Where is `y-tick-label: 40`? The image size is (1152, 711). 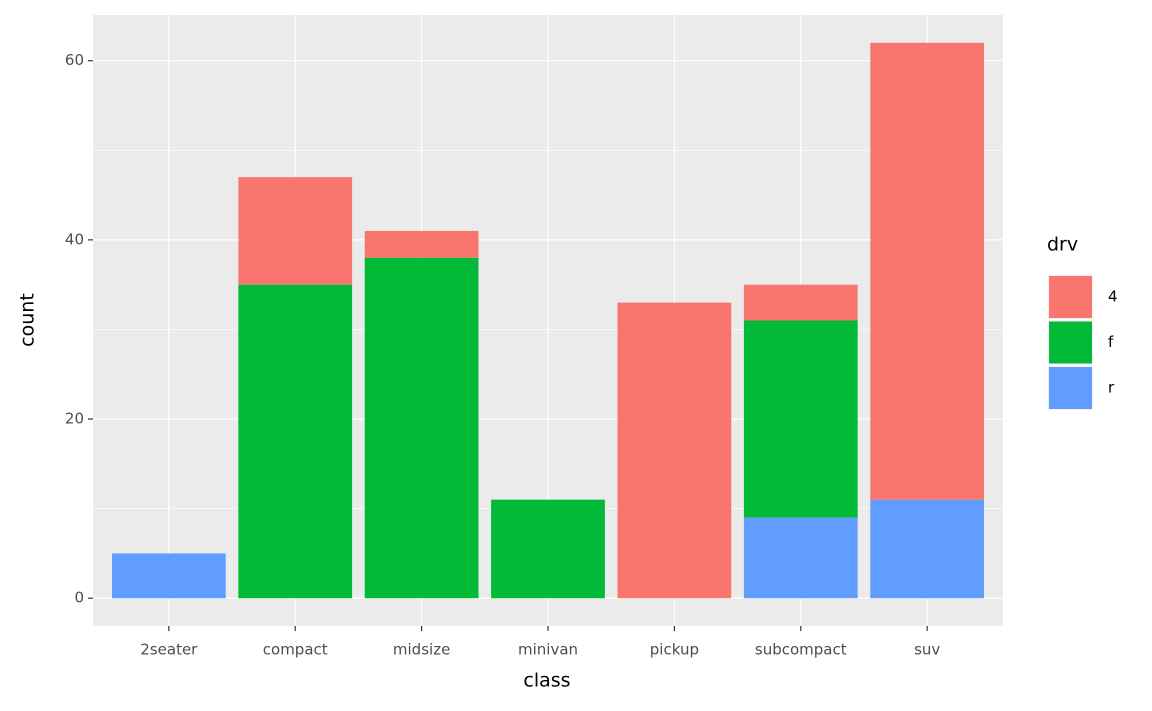
y-tick-label: 40 is located at coordinates (74, 239).